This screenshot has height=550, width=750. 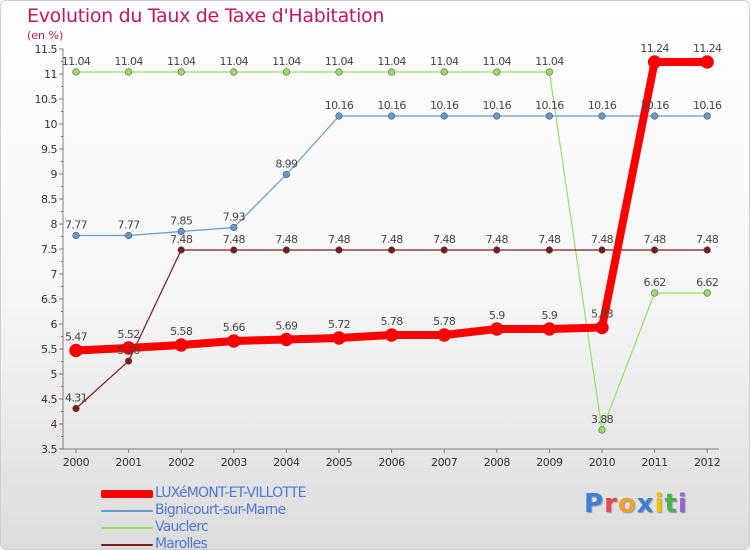 What do you see at coordinates (206, 16) in the screenshot?
I see `chart-title: Evolution du Taux de Taxe d'Habitation` at bounding box center [206, 16].